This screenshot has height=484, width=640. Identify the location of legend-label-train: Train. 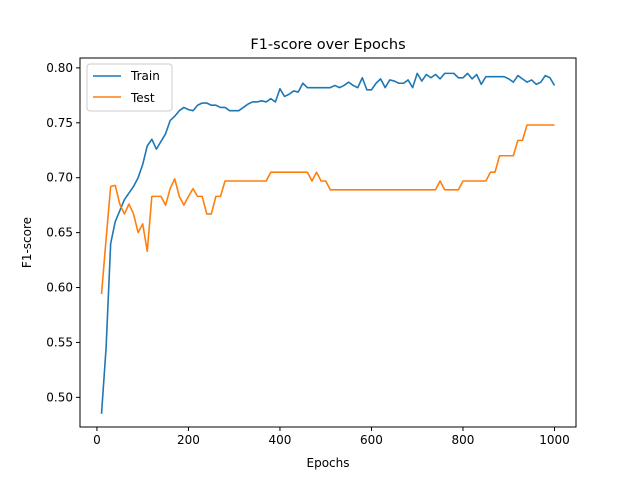
(145, 76).